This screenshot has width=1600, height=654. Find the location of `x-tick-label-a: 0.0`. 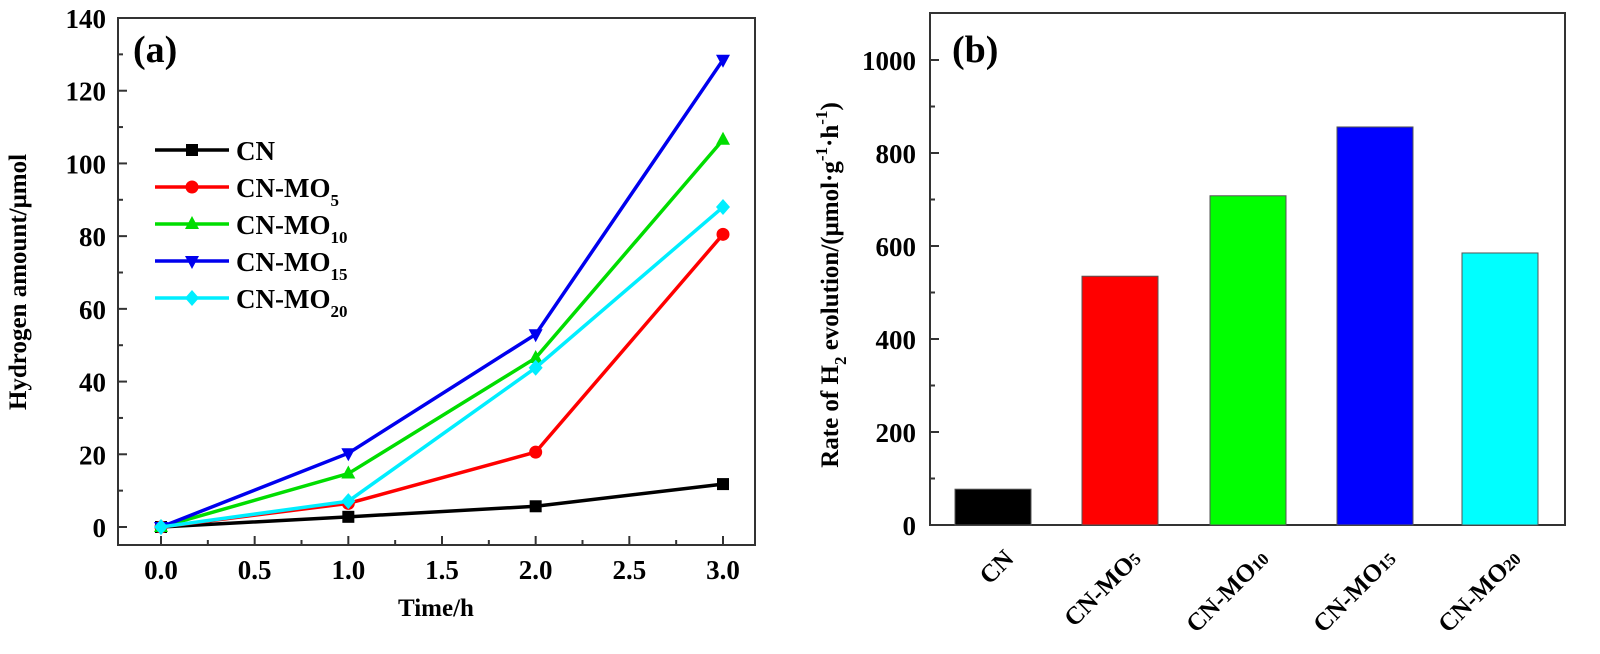

x-tick-label-a: 0.0 is located at coordinates (161, 570).